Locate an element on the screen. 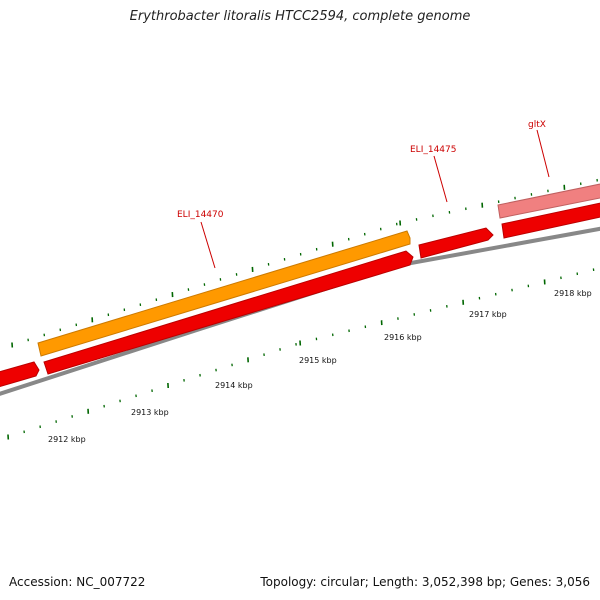 The width and height of the screenshot is (600, 600). scale-label-2916: 2916 kbp is located at coordinates (403, 337).